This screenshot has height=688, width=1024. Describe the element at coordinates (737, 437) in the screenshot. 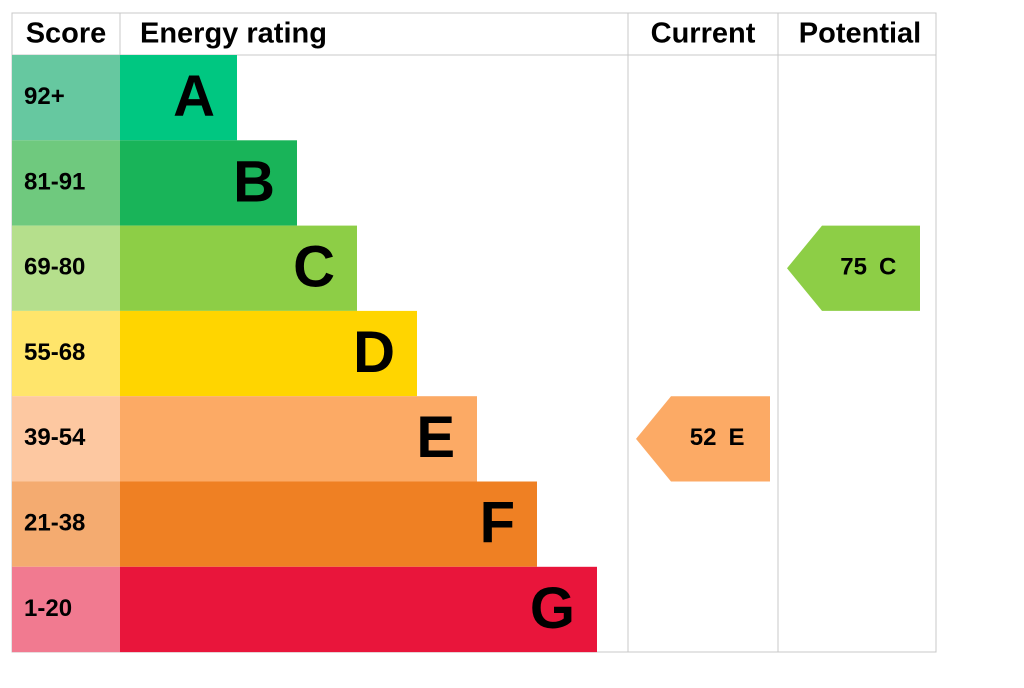

I see `current-letter: E` at that location.